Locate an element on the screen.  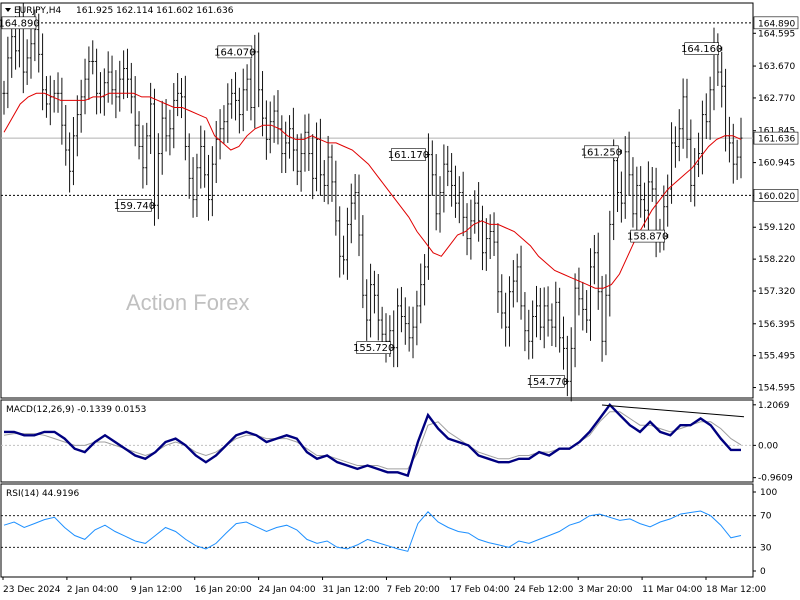
callout-label: 154.770 is located at coordinates (547, 382).